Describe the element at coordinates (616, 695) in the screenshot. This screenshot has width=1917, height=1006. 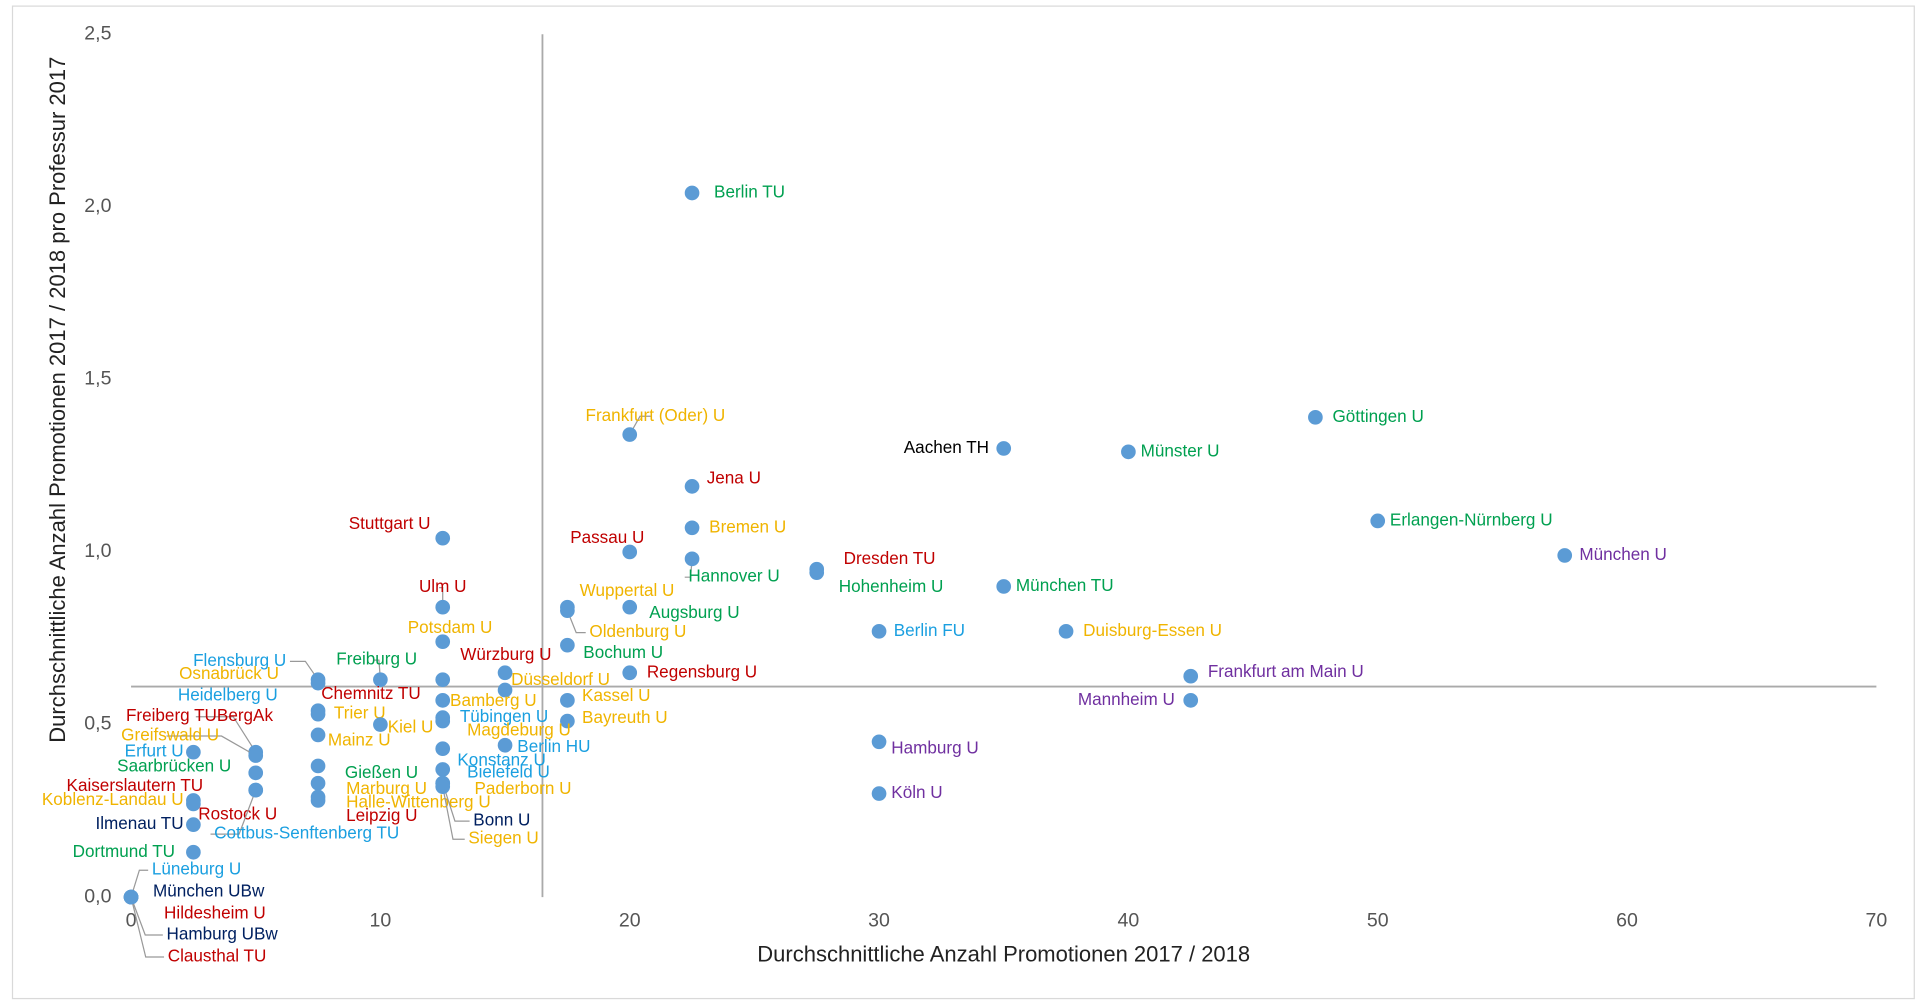
I see `point-label: Kassel U` at that location.